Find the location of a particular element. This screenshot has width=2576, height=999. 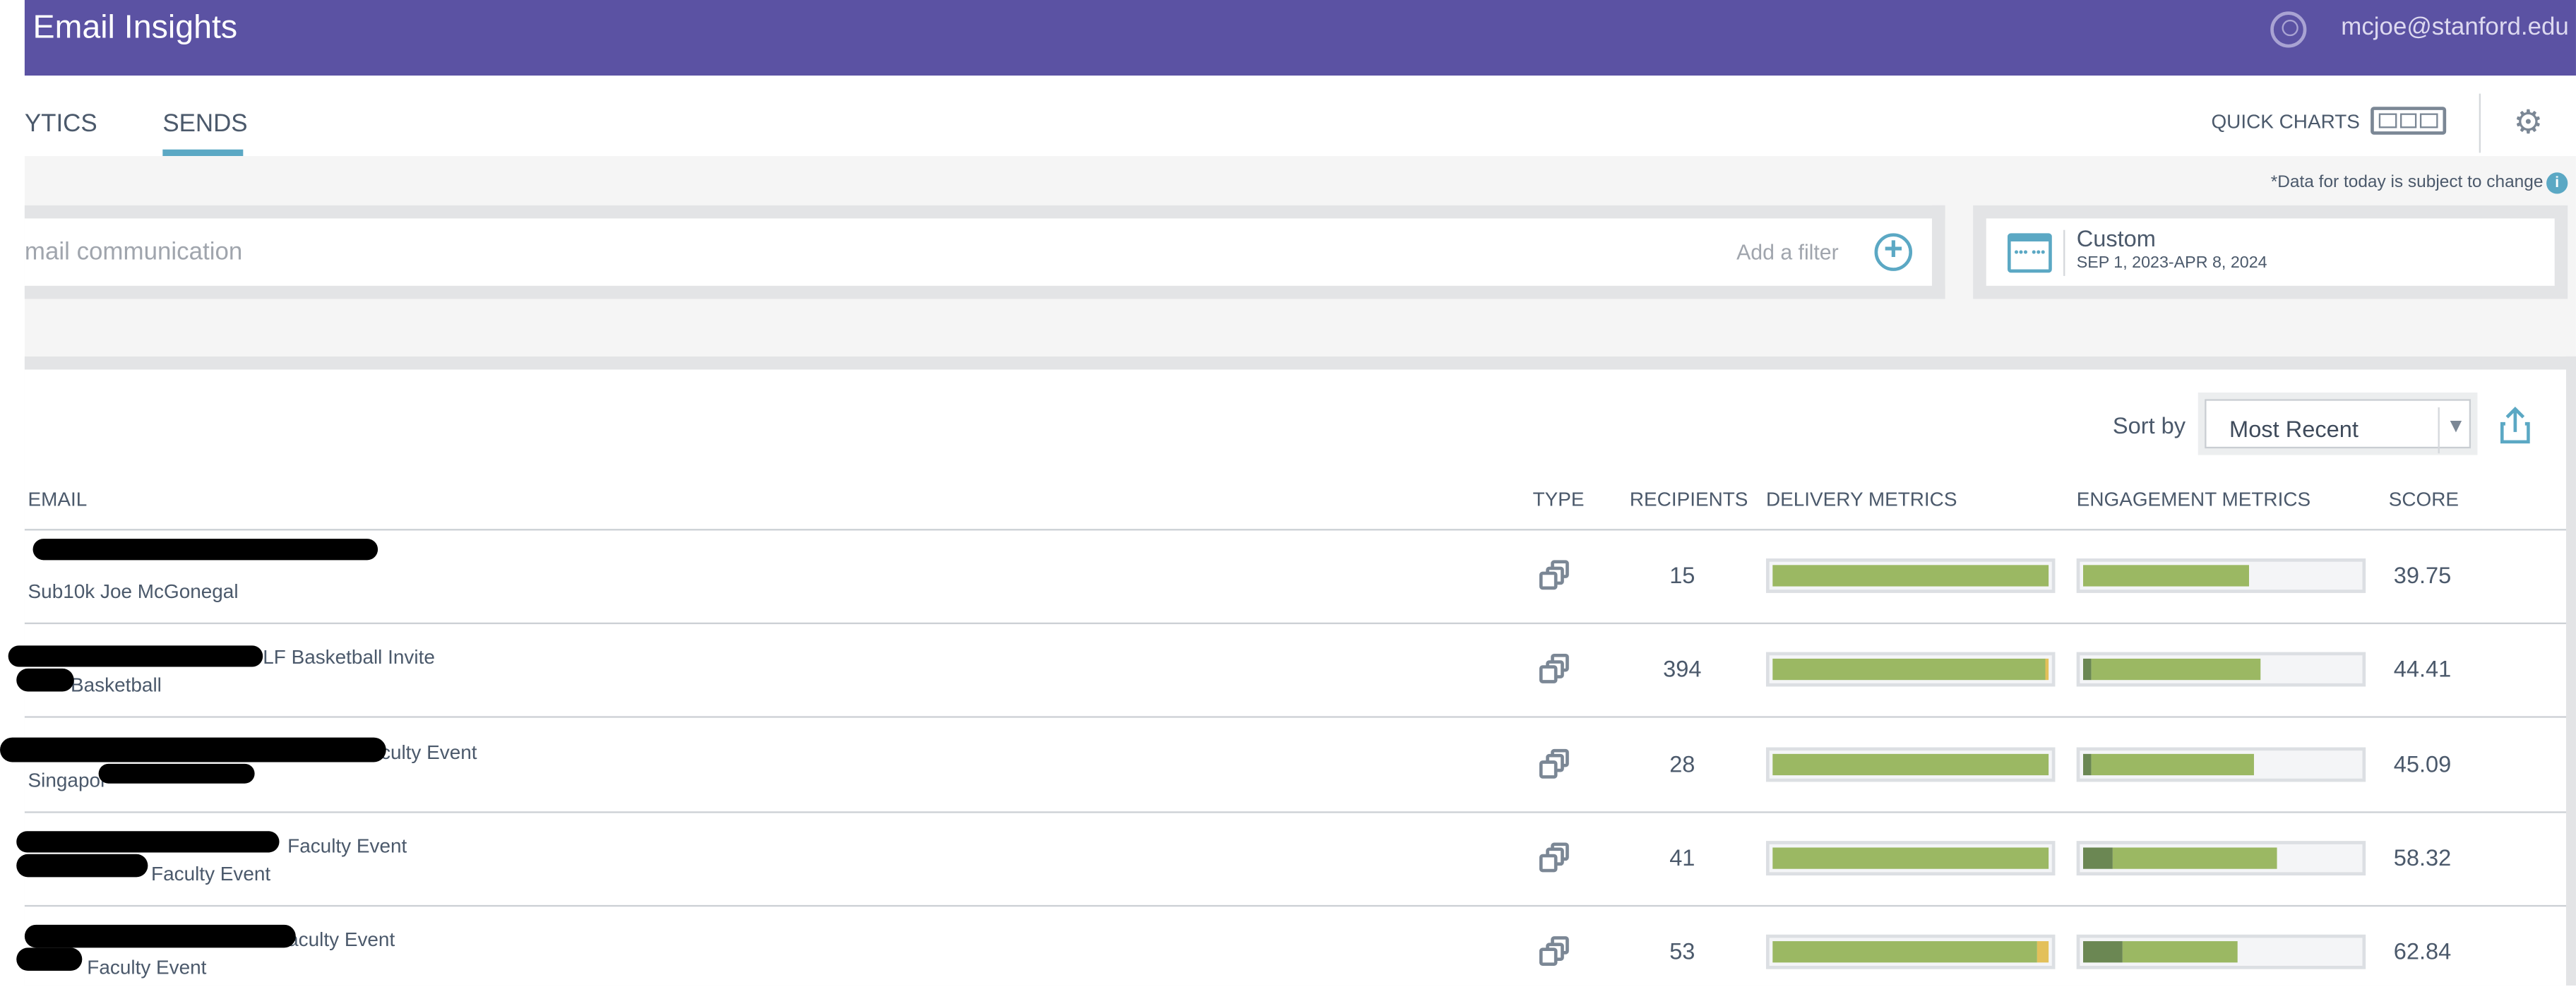

email-campaign: Sub10k Joe McGonegal is located at coordinates (133, 591).